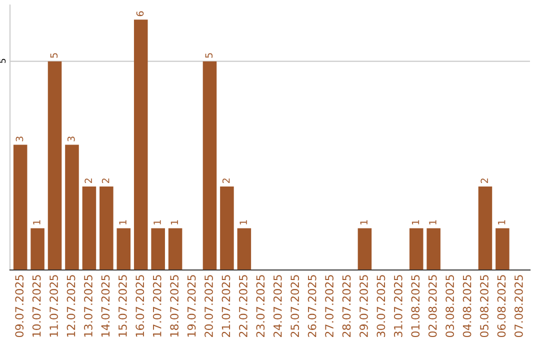  I want to click on x-tick-label: 14.07.2025, so click(105, 306).